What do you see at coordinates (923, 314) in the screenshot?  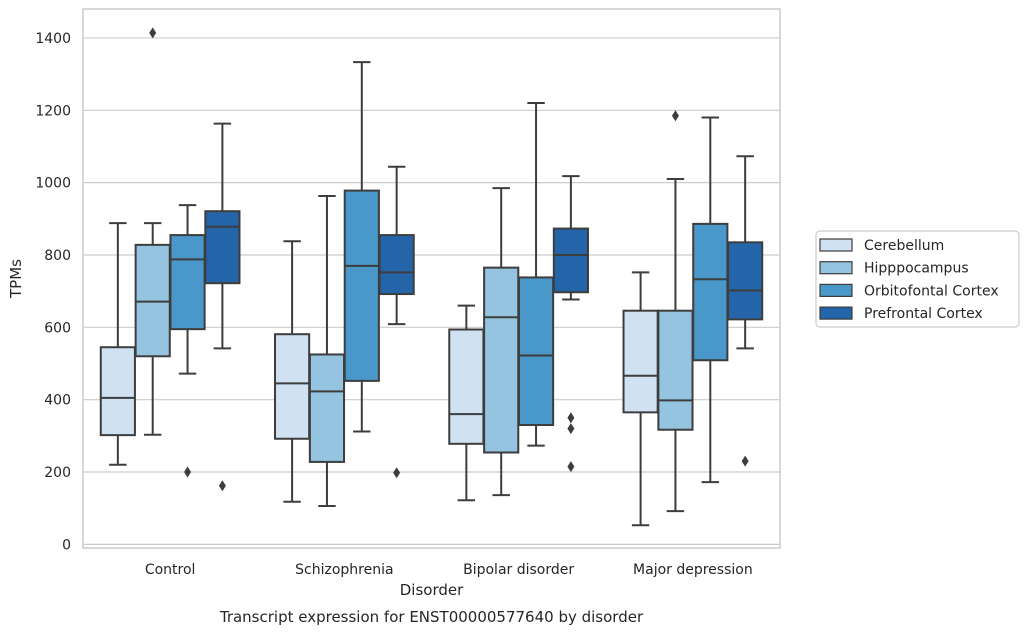 I see `legend-label: Prefrontal Cortex` at bounding box center [923, 314].